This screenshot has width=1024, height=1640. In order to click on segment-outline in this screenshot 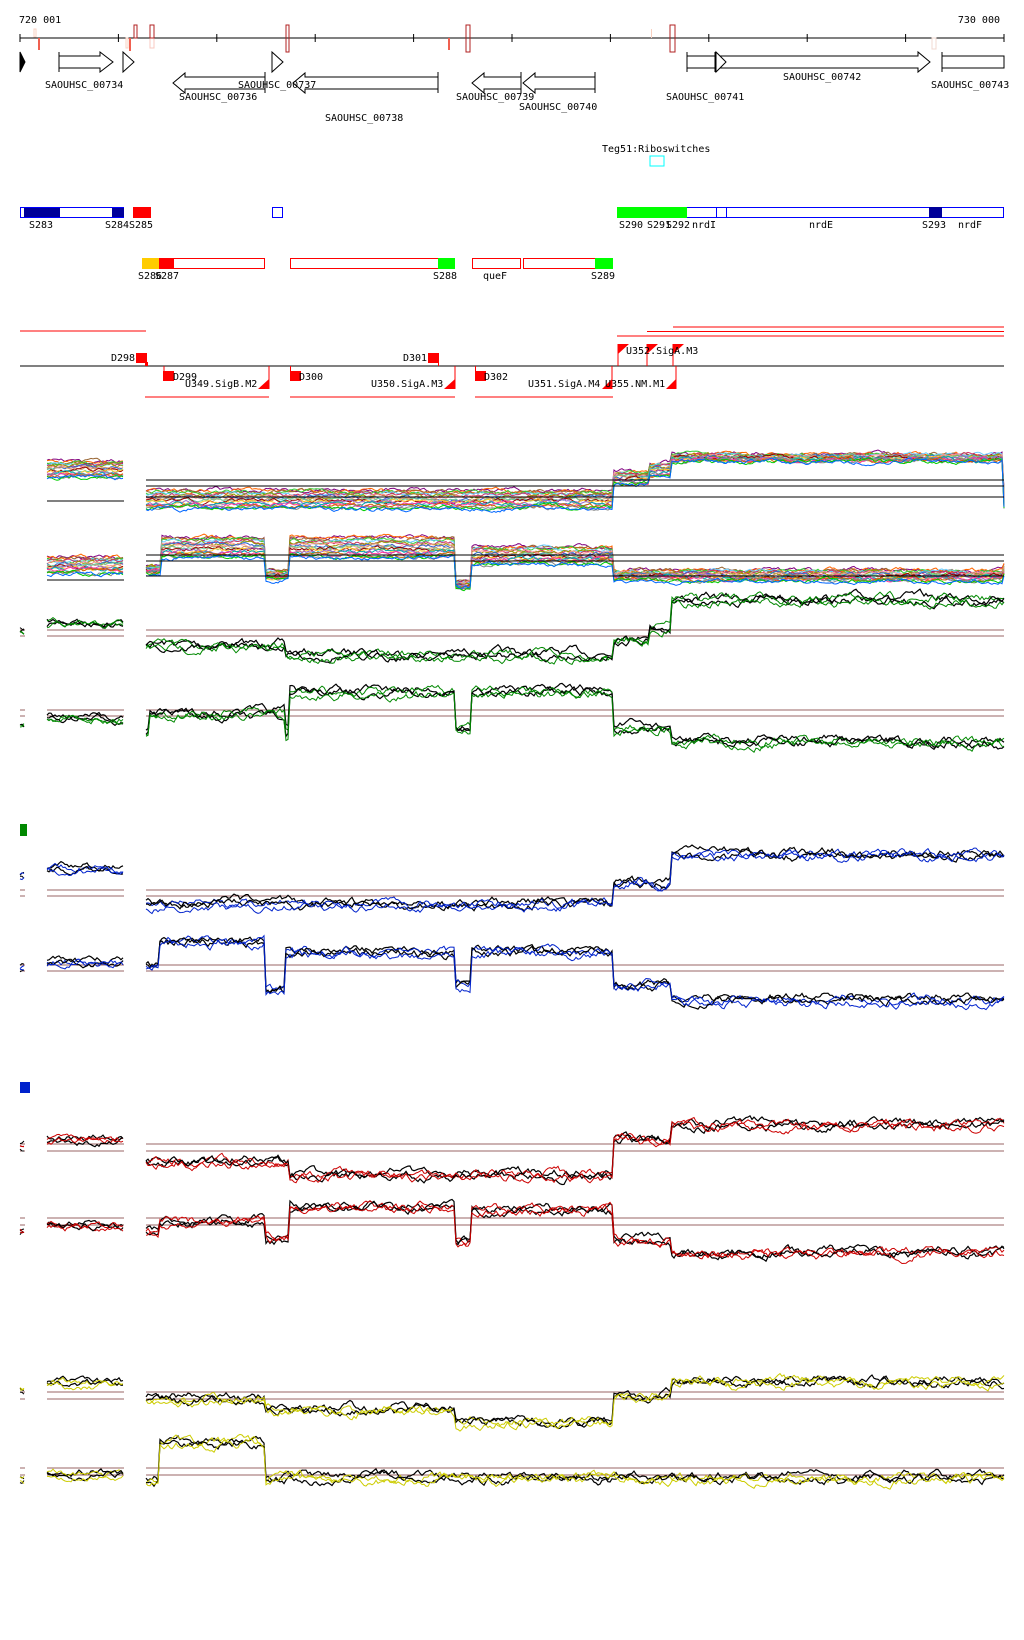, I will do `click(372, 263)`.